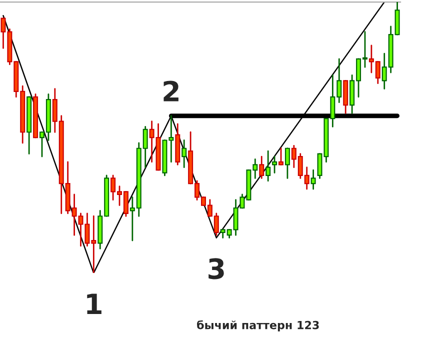 The width and height of the screenshot is (445, 343). I want to click on annotation: 1, so click(94, 304).